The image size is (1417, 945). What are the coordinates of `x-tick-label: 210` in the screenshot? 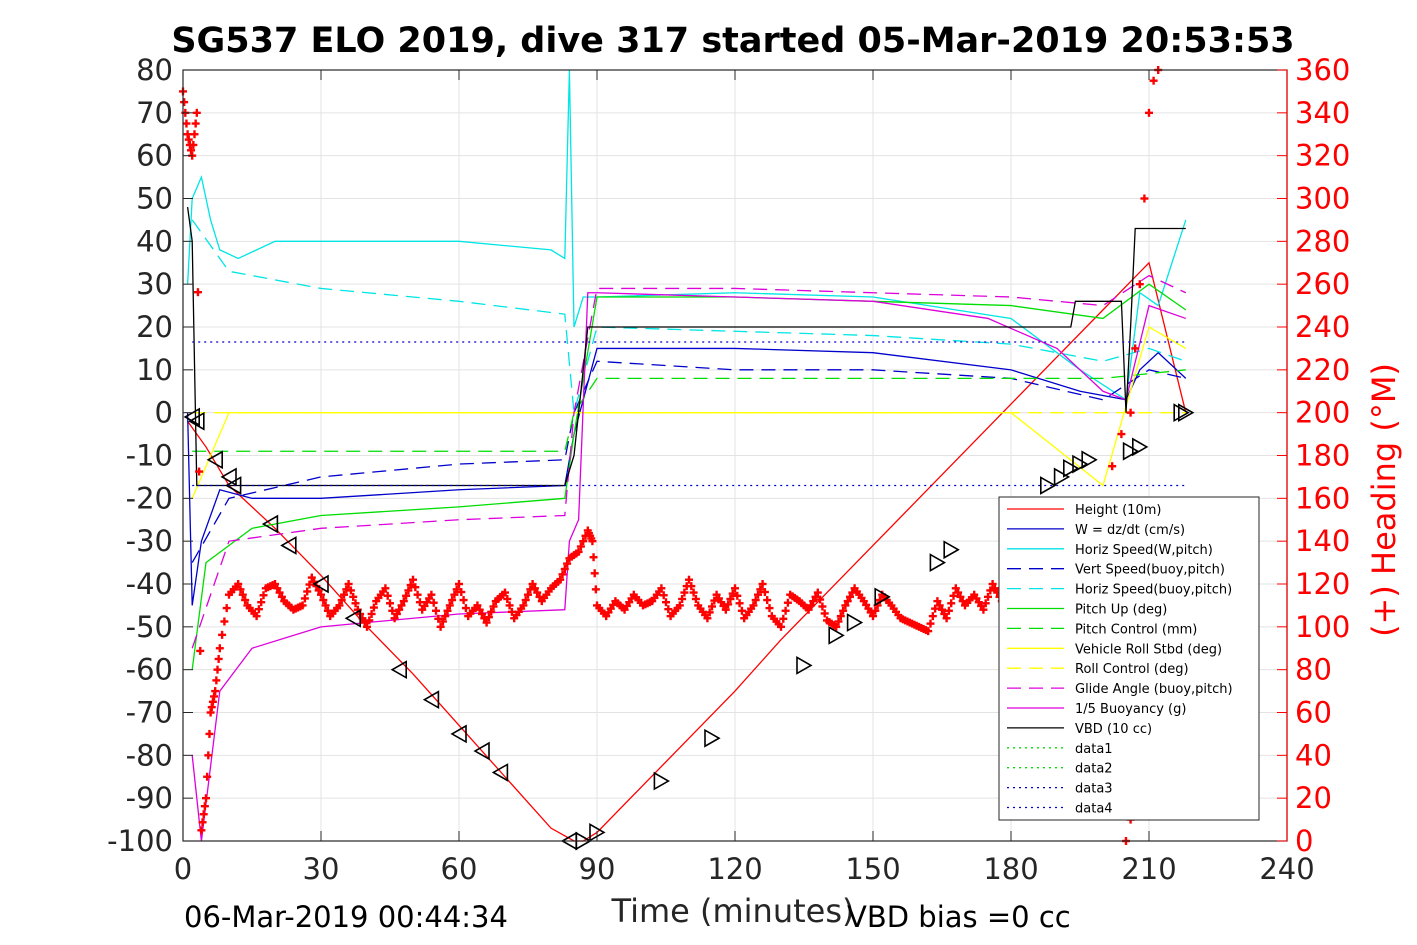 It's located at (1148, 869).